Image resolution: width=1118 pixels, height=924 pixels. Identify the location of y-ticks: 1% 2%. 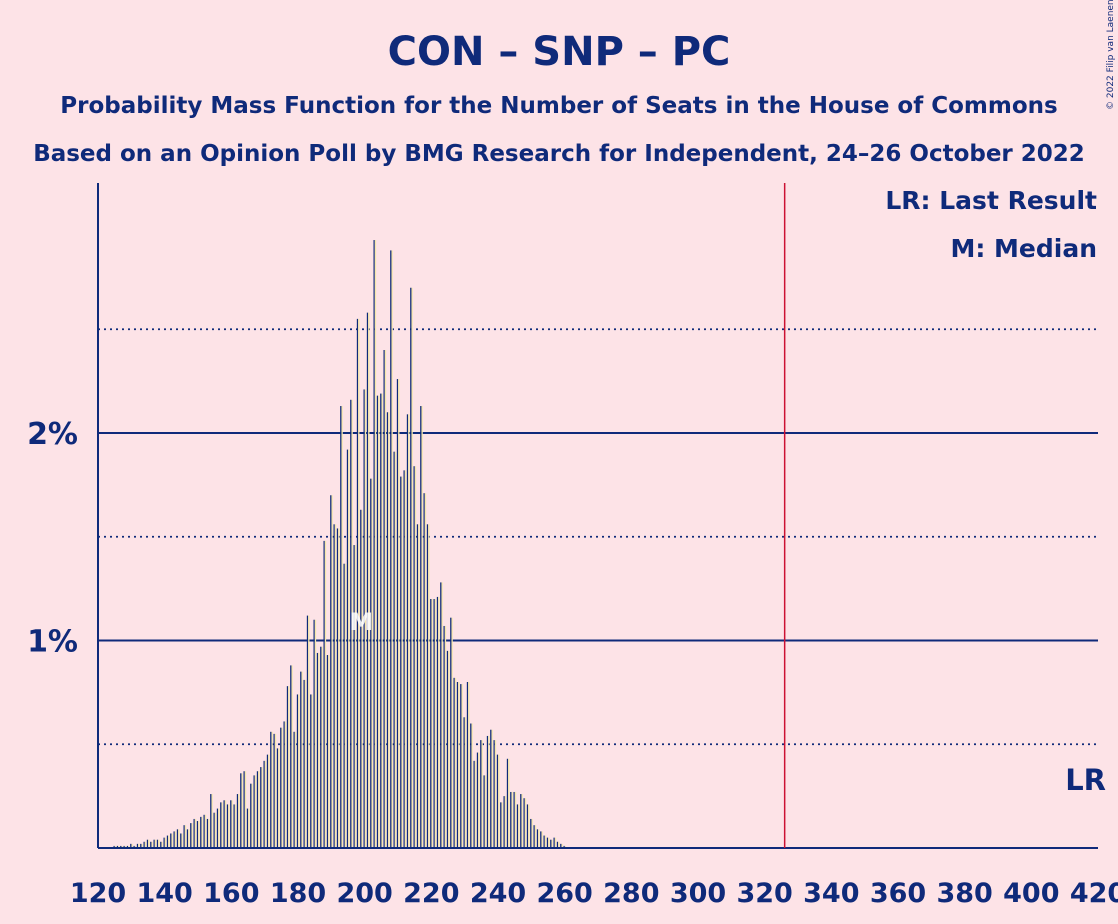
(52, 538).